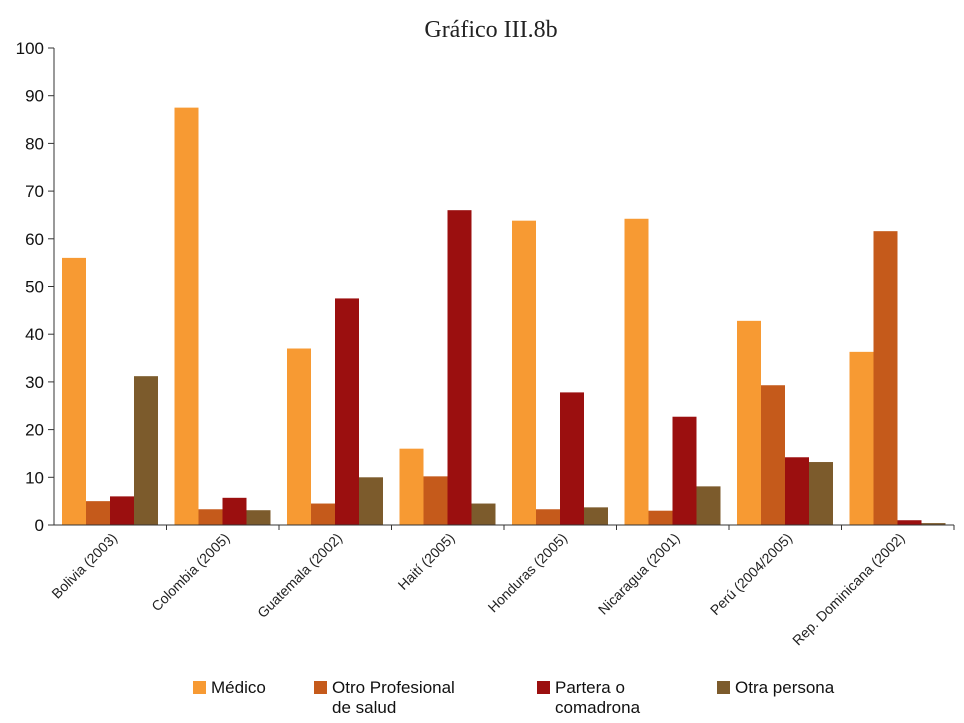  I want to click on x-tick-label: Rep. Dominicana (2002), so click(848, 589).